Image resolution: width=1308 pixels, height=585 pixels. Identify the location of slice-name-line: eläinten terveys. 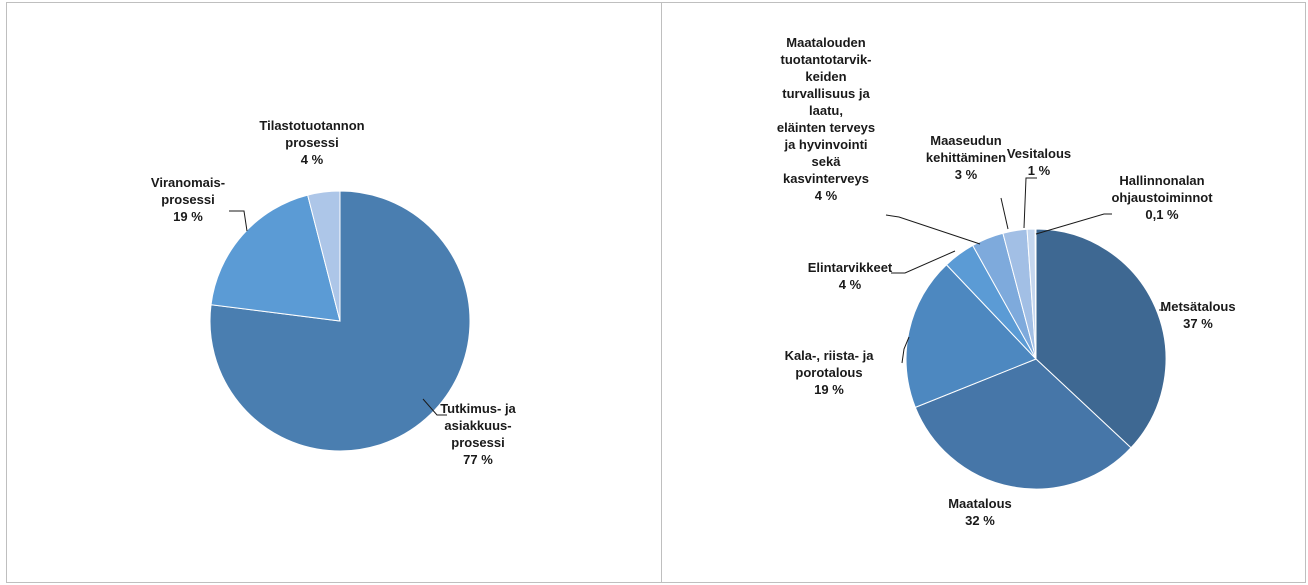
(826, 127).